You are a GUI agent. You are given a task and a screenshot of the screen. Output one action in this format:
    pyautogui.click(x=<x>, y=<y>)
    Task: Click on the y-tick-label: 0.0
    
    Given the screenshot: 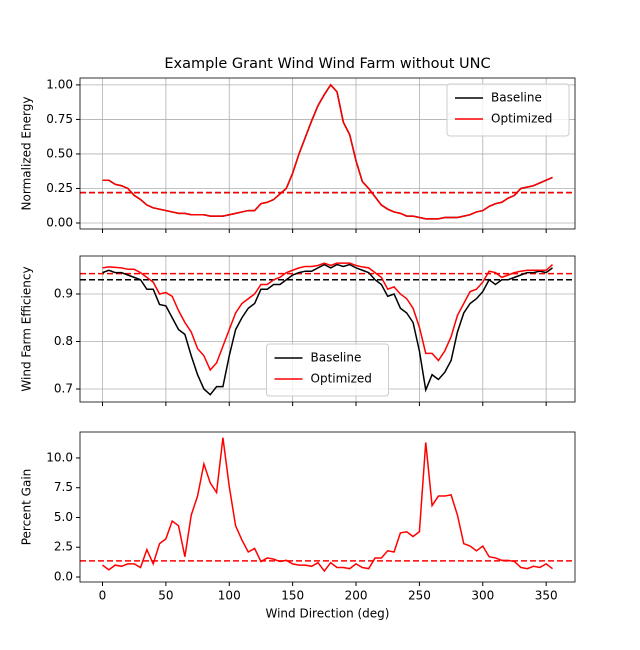 What is the action you would take?
    pyautogui.click(x=63, y=577)
    